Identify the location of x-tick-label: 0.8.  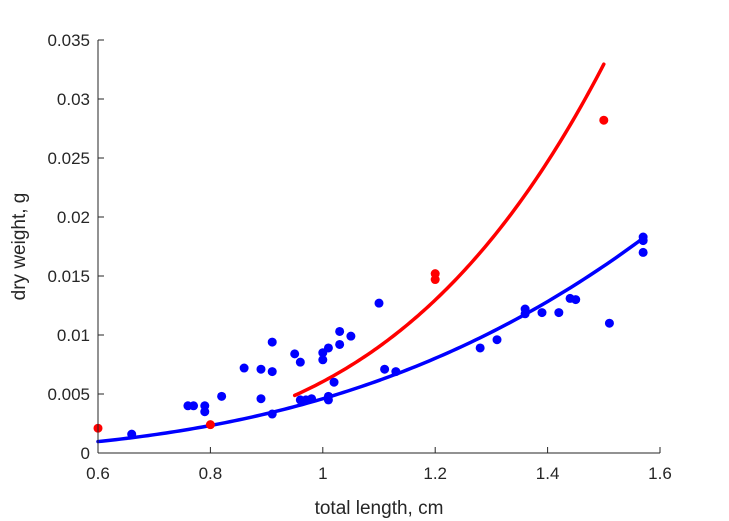
(211, 473).